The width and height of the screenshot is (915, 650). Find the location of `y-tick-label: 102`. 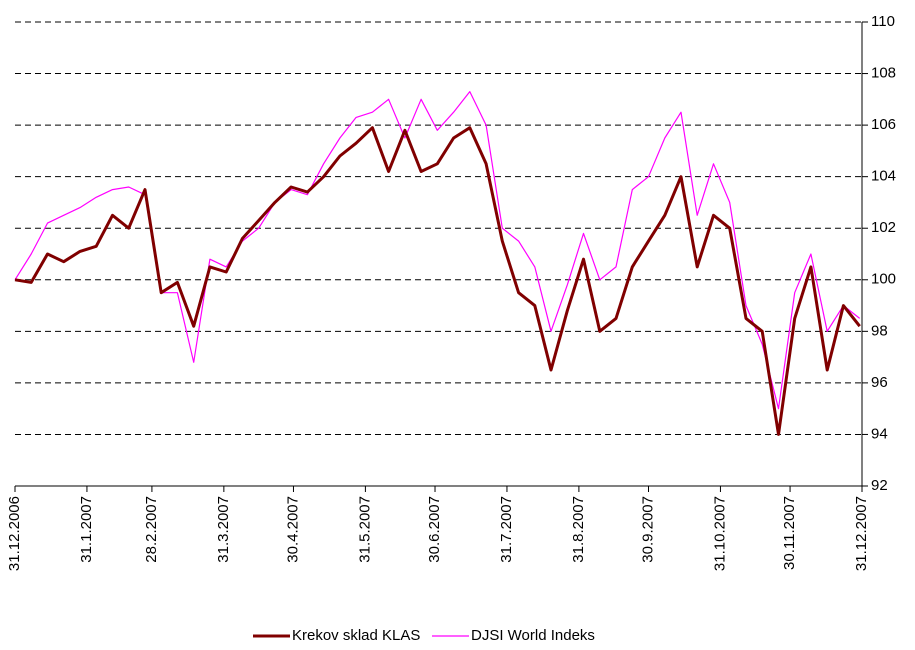

y-tick-label: 102 is located at coordinates (883, 227).